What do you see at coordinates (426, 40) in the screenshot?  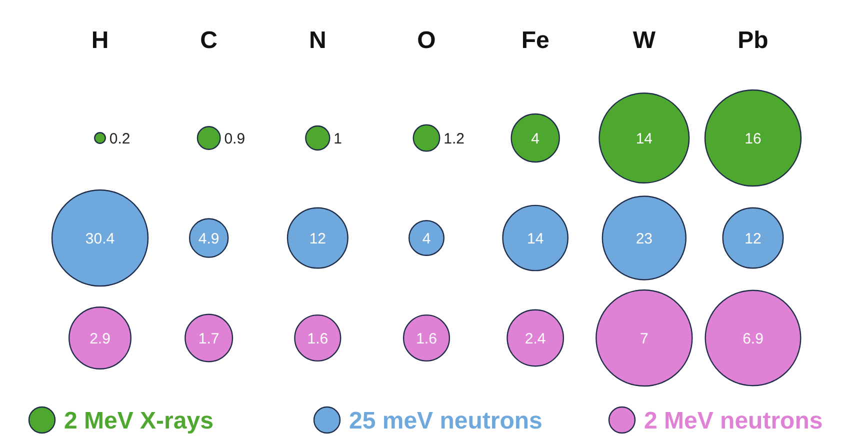 I see `category-label: O` at bounding box center [426, 40].